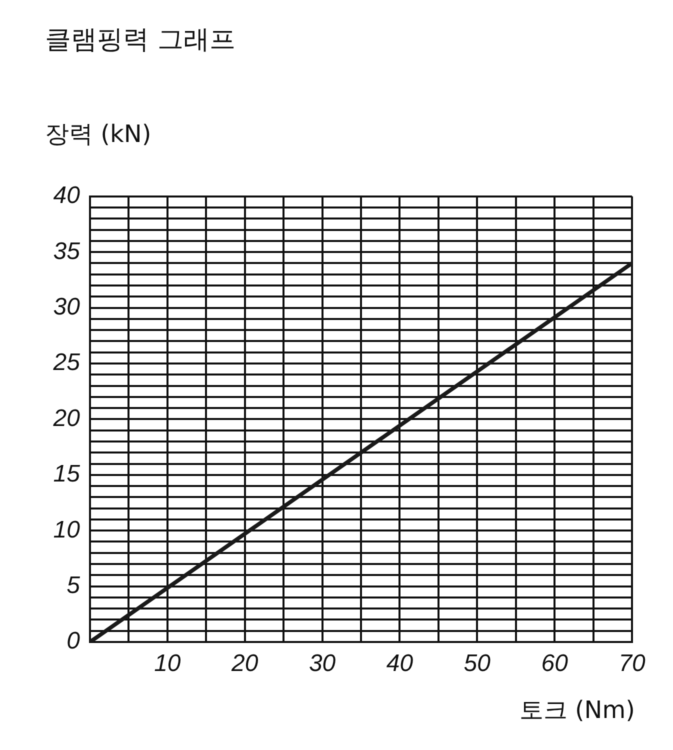 This screenshot has width=673, height=750. Describe the element at coordinates (67, 196) in the screenshot. I see `y-tick-label: 40` at that location.